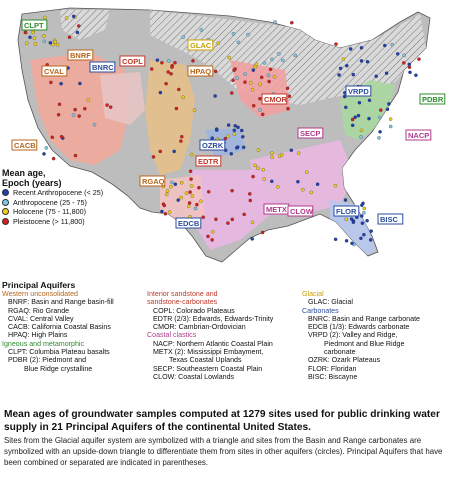  I want to click on aquifer-label-clow: CLOW, so click(300, 211).